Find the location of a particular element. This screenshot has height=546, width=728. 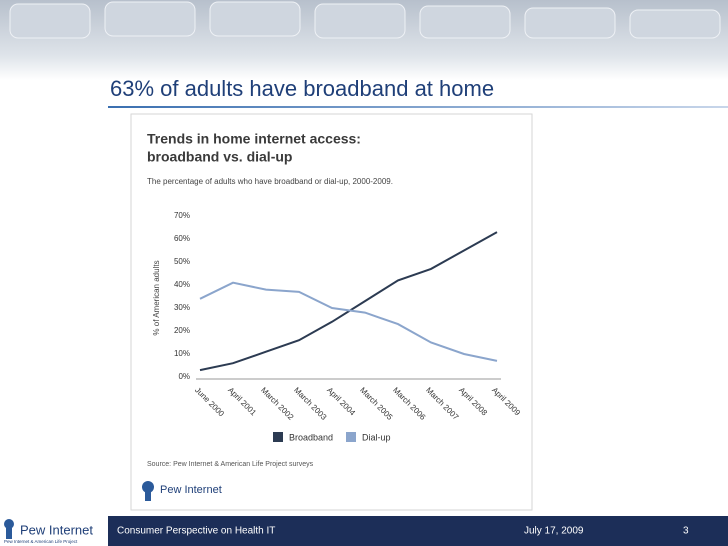

logo-subtext: Pew Internet & American Life Project is located at coordinates (41, 541).